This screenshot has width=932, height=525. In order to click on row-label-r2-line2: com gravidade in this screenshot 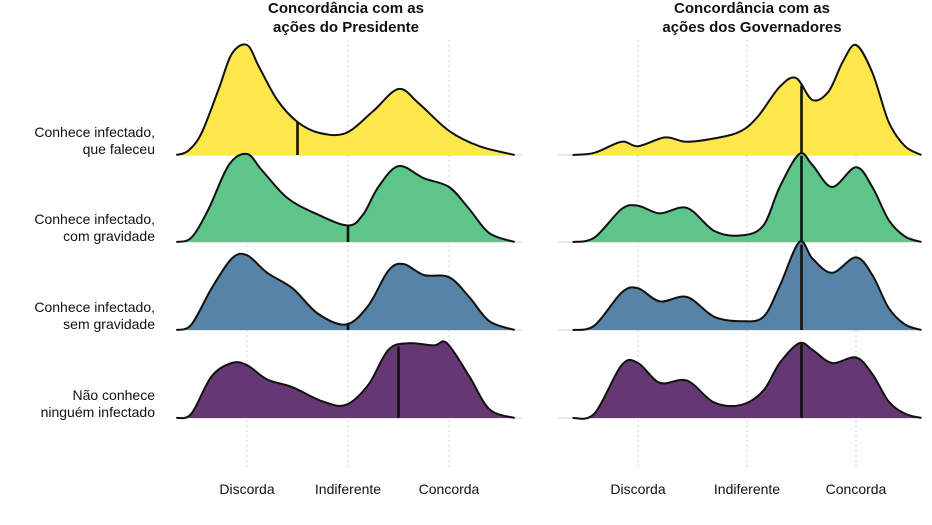, I will do `click(109, 236)`.